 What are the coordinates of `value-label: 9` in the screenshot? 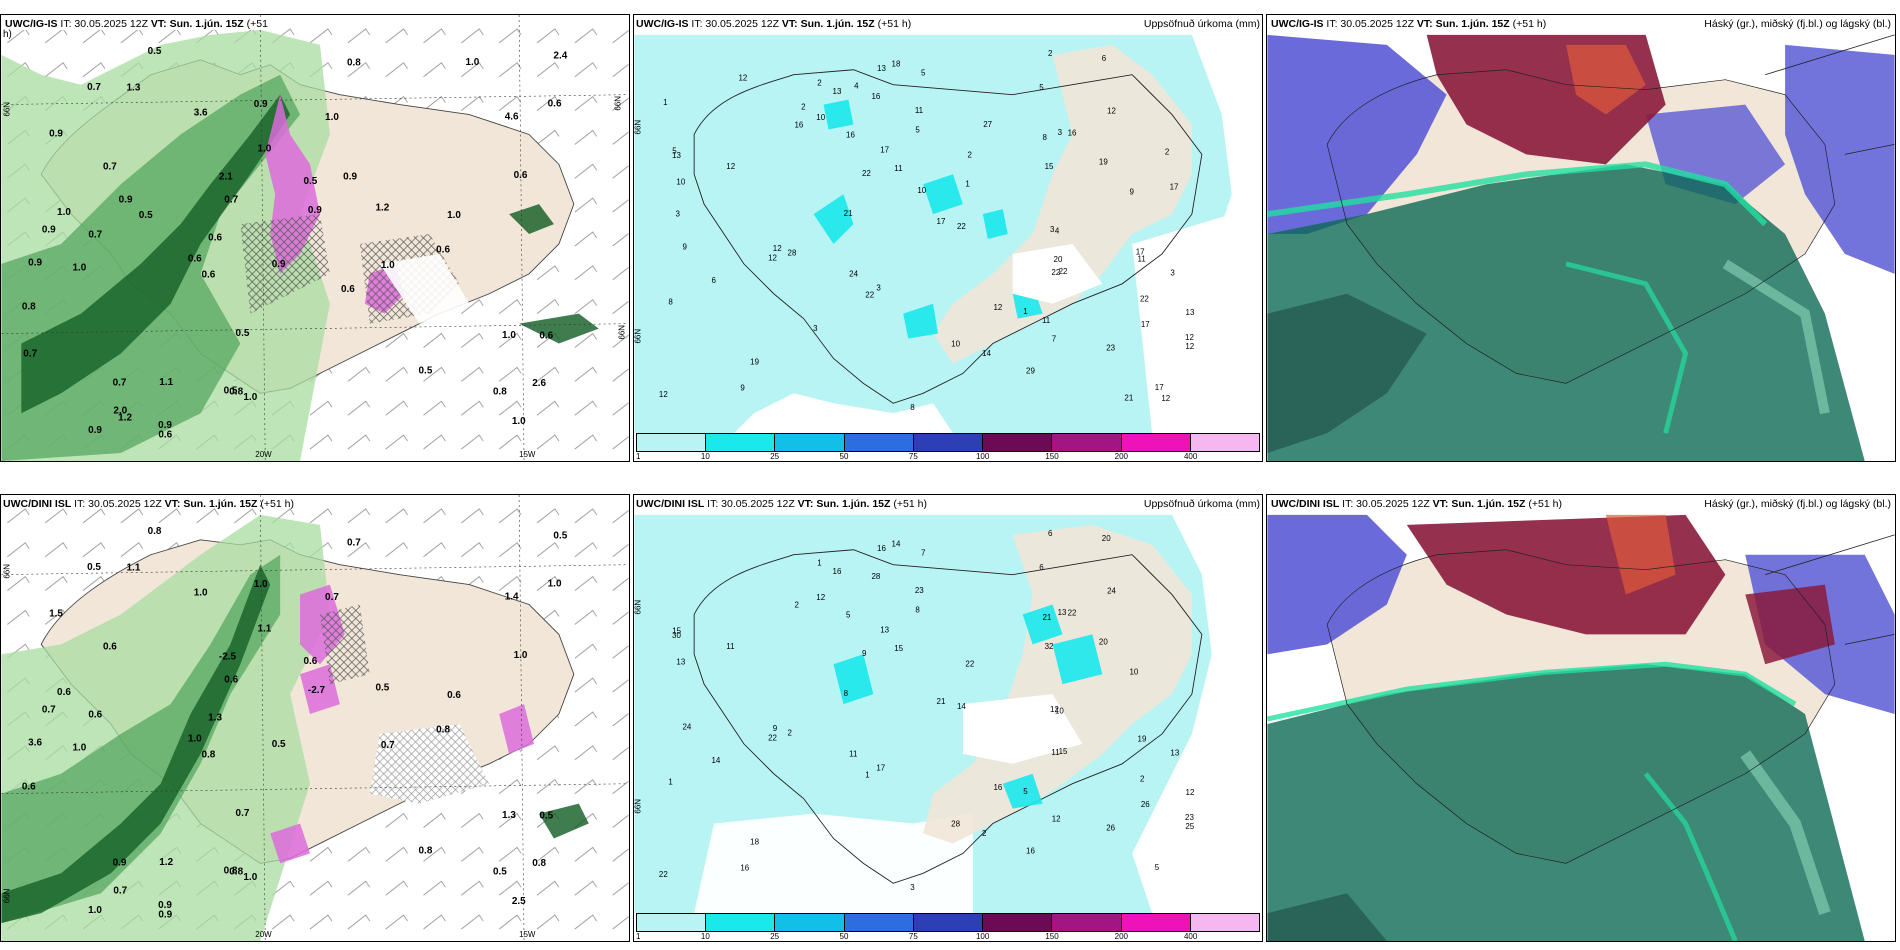 It's located at (864, 653).